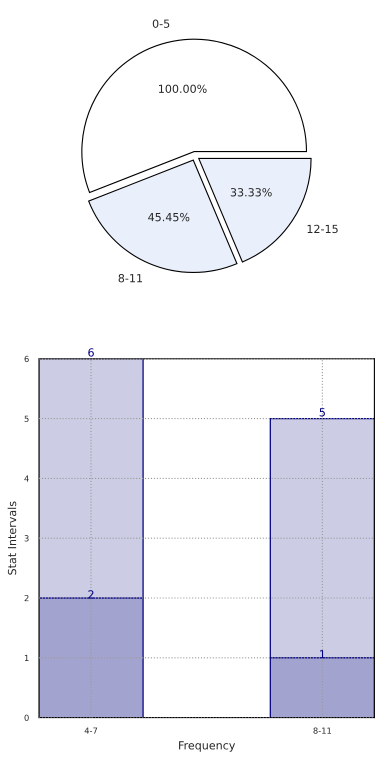 The width and height of the screenshot is (390, 780). What do you see at coordinates (161, 23) in the screenshot?
I see `slice-label: 0-5` at bounding box center [161, 23].